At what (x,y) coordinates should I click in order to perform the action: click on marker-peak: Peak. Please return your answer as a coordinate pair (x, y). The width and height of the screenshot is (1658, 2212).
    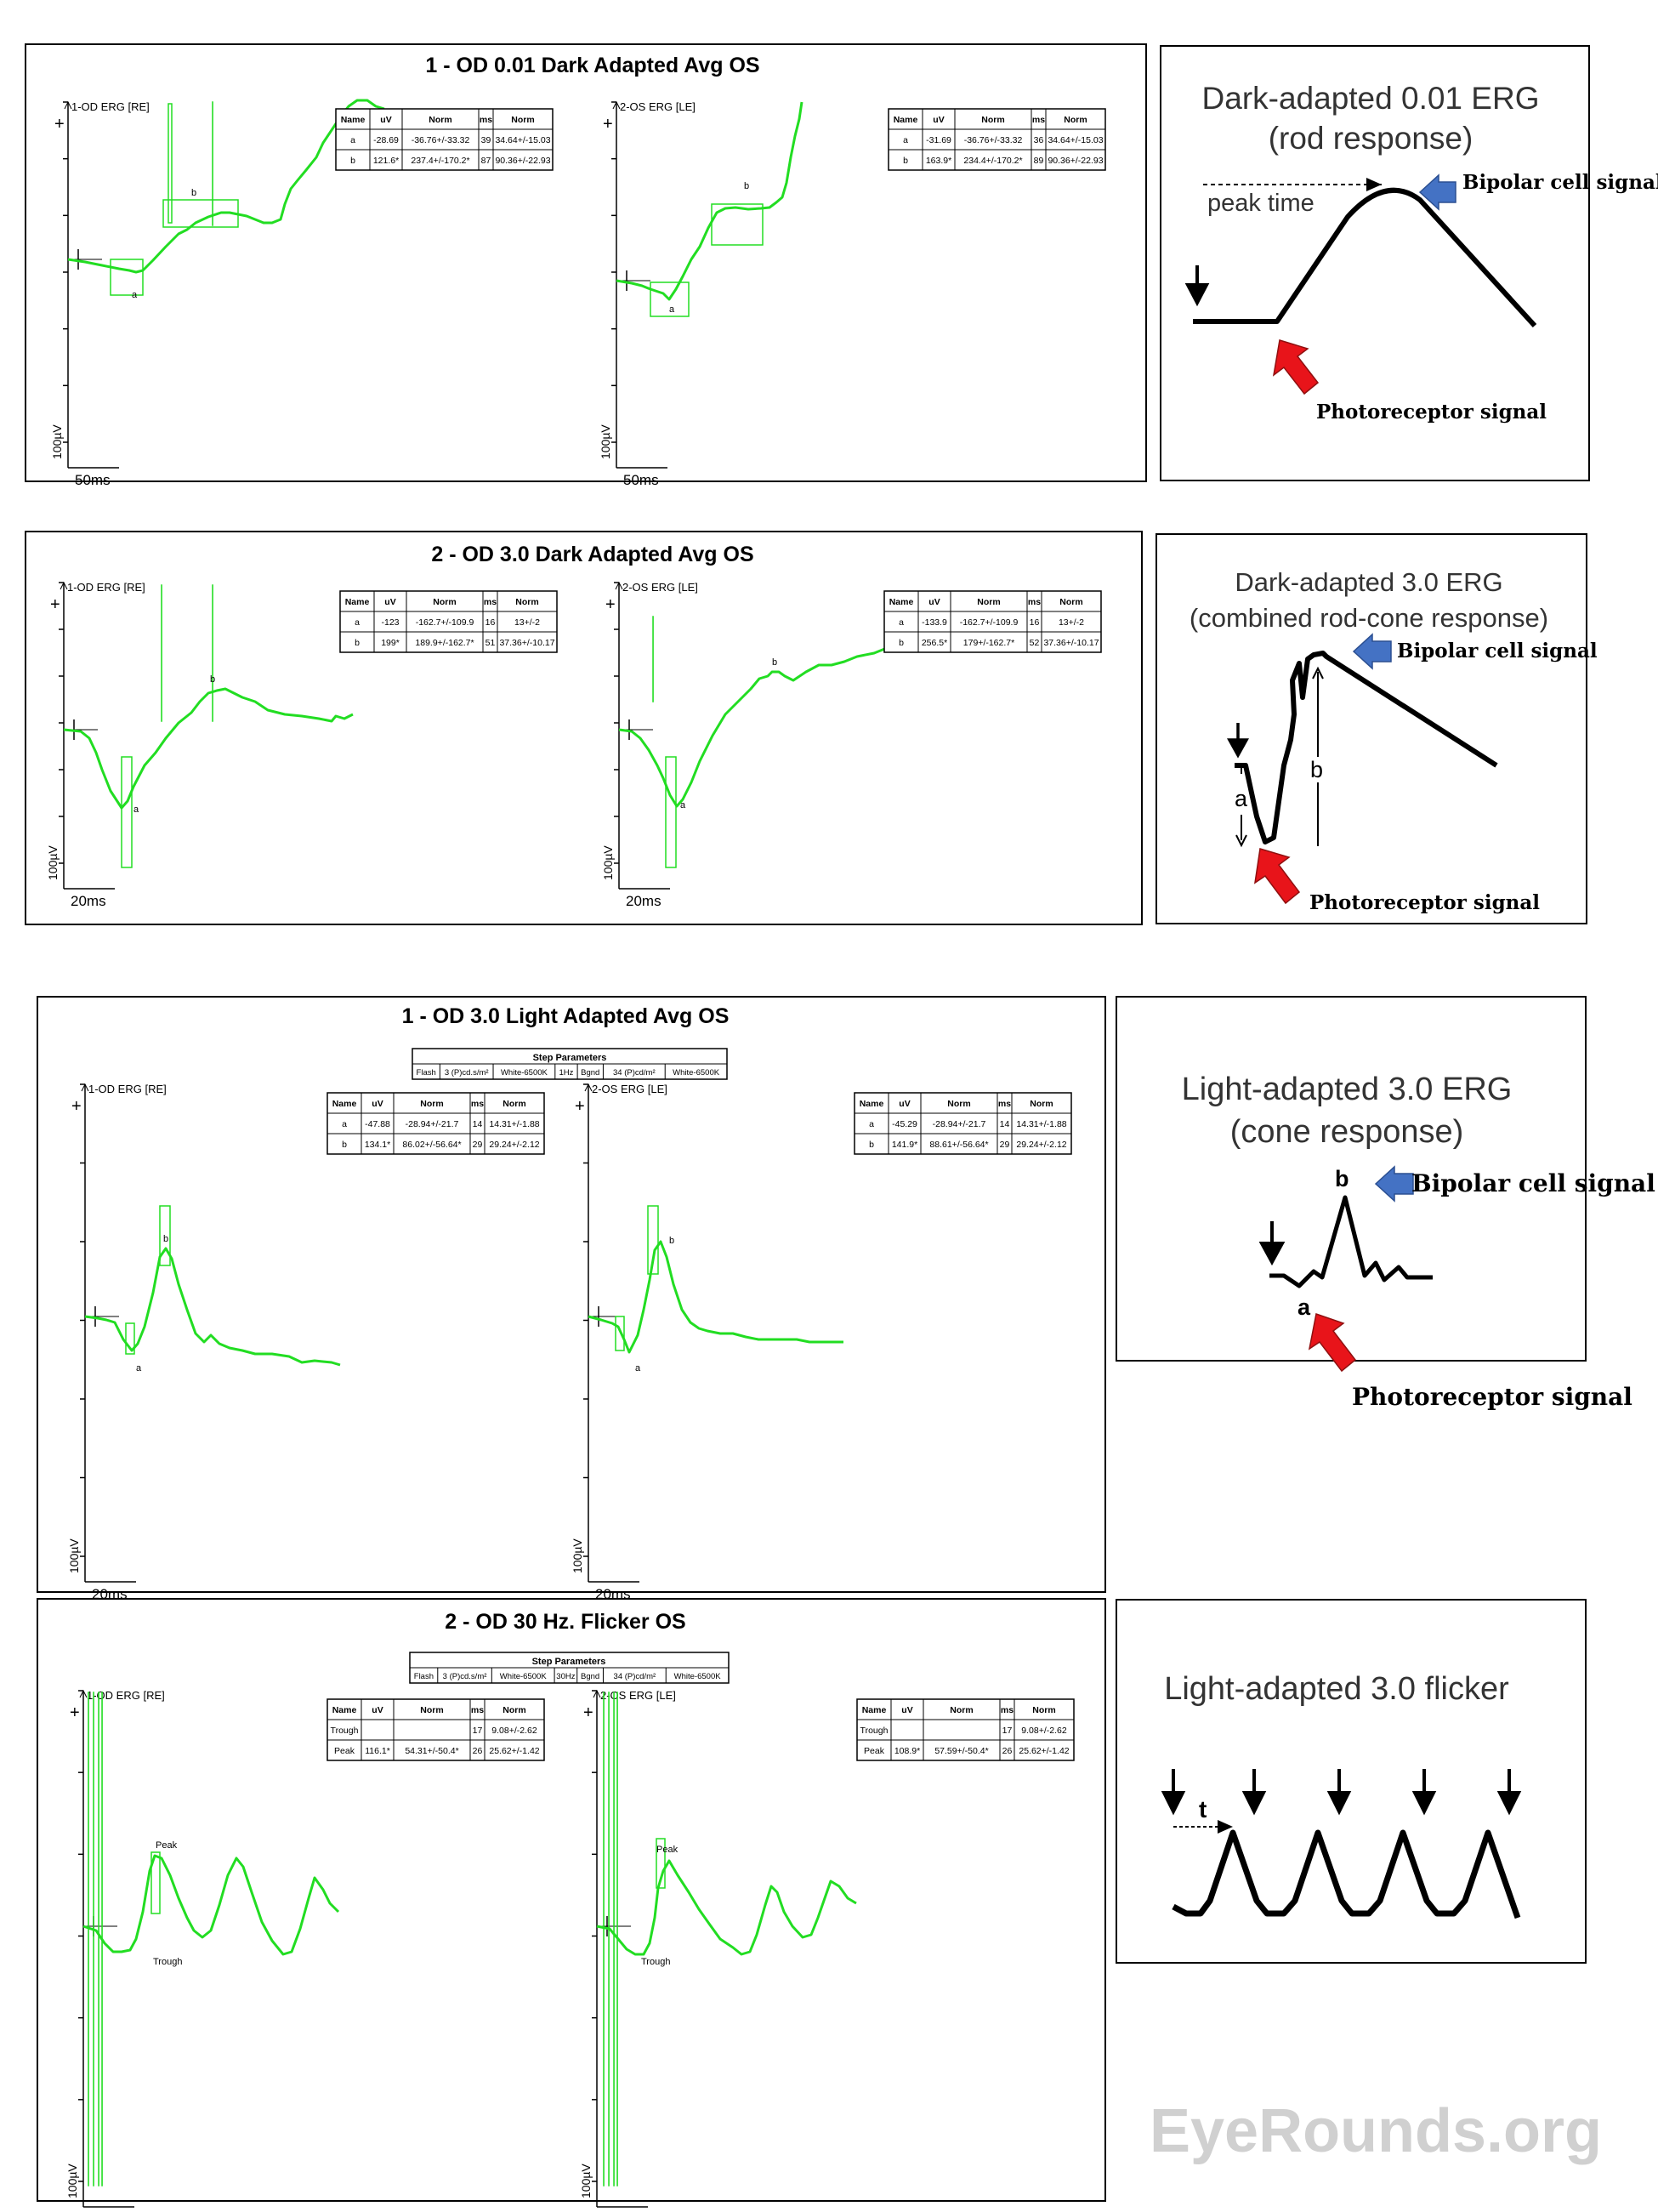
    Looking at the image, I should click on (167, 1846).